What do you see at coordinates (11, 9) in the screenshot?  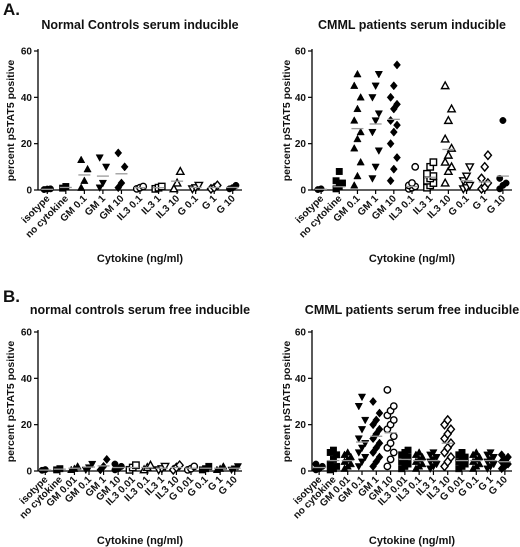 I see `panel-label-a: A.` at bounding box center [11, 9].